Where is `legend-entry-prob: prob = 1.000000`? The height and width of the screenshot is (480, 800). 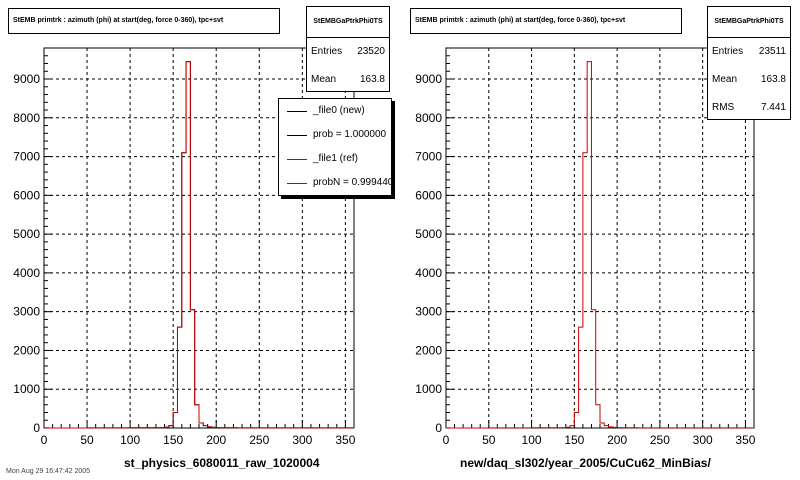 legend-entry-prob: prob = 1.000000 is located at coordinates (335, 135).